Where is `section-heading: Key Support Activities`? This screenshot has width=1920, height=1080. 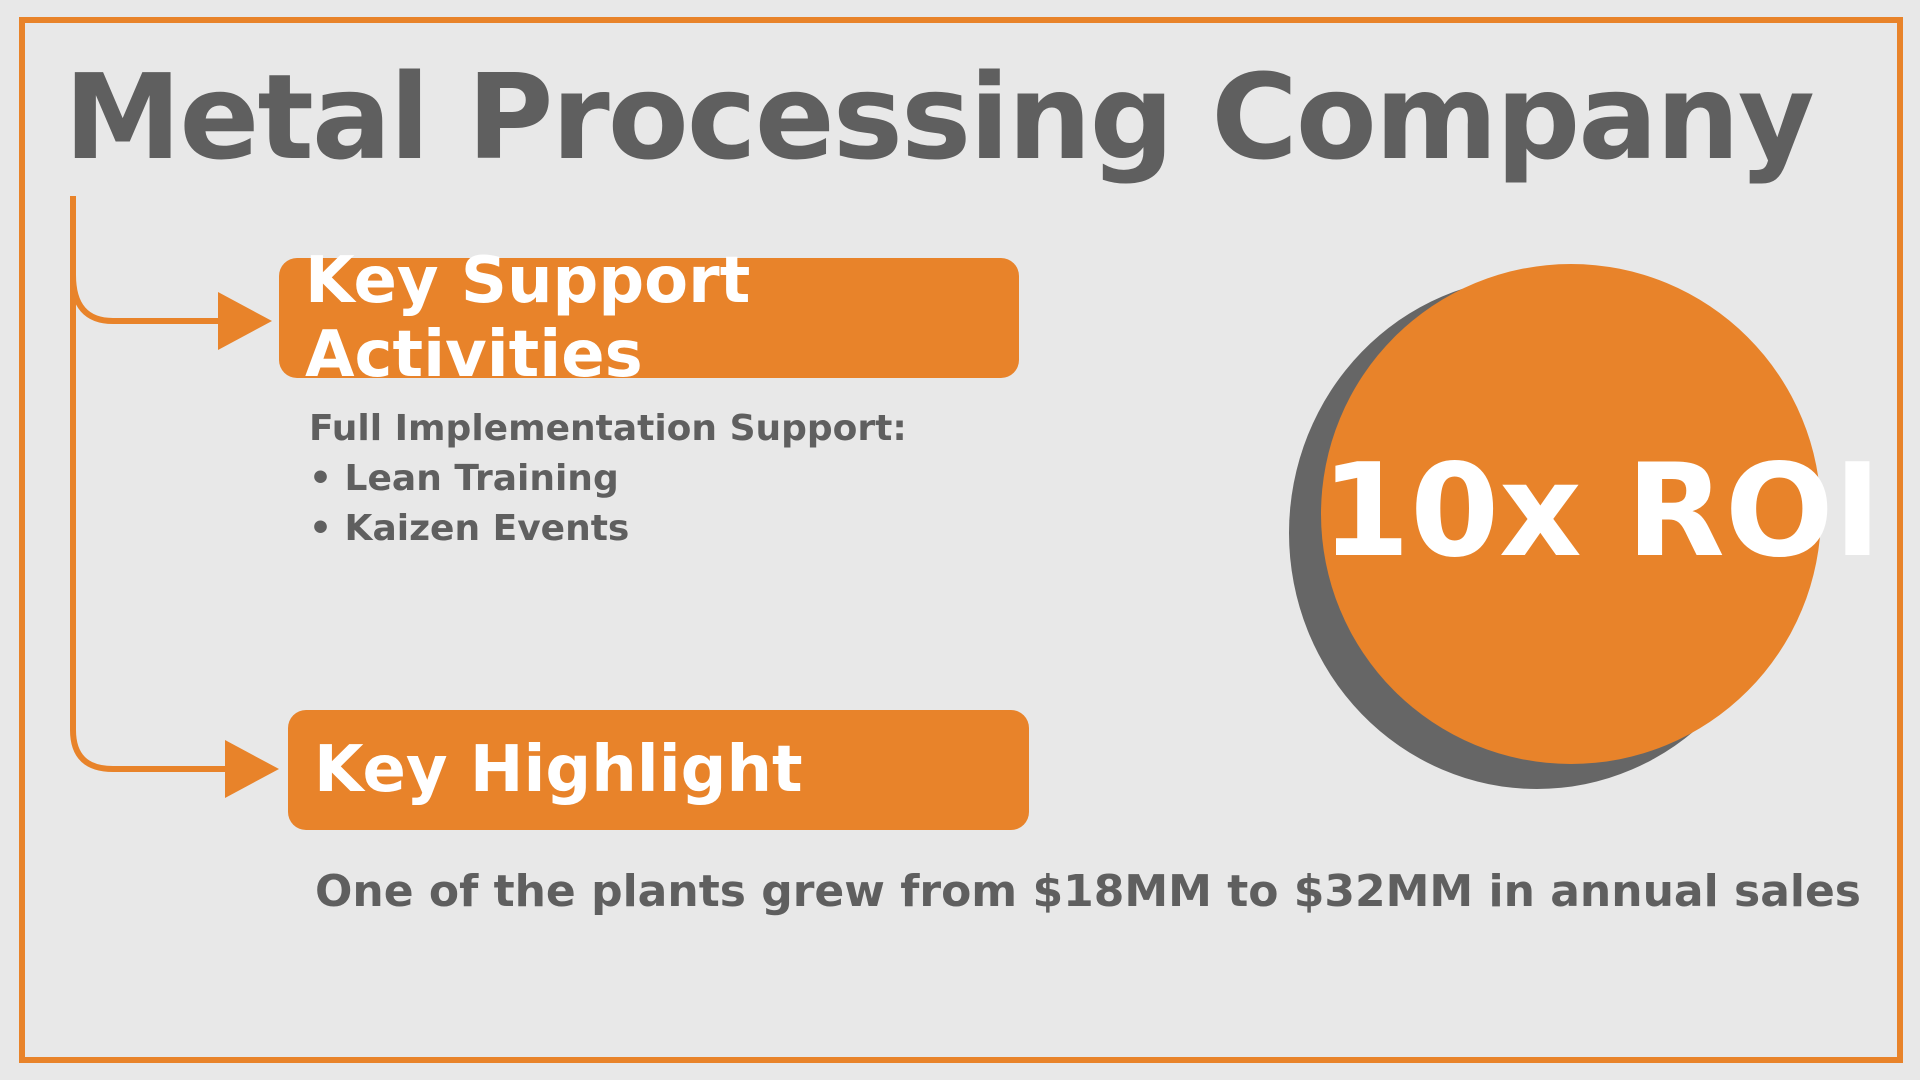 section-heading: Key Support Activities is located at coordinates (649, 318).